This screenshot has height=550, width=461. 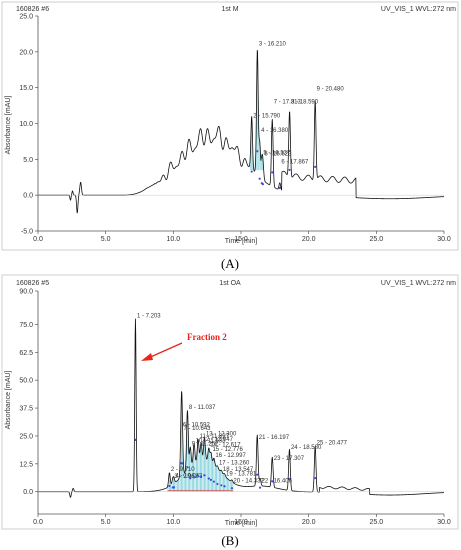 What do you see at coordinates (332, 443) in the screenshot?
I see `panel-b-peak-label: 25 - 20.477` at bounding box center [332, 443].